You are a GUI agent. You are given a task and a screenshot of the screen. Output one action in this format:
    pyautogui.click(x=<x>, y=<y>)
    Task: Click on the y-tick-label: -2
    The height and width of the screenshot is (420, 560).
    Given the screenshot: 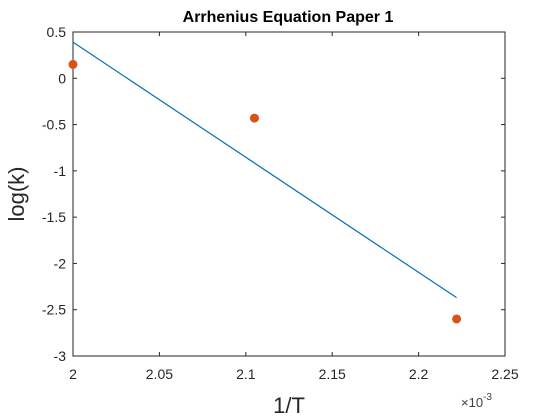 What is the action you would take?
    pyautogui.click(x=60, y=263)
    